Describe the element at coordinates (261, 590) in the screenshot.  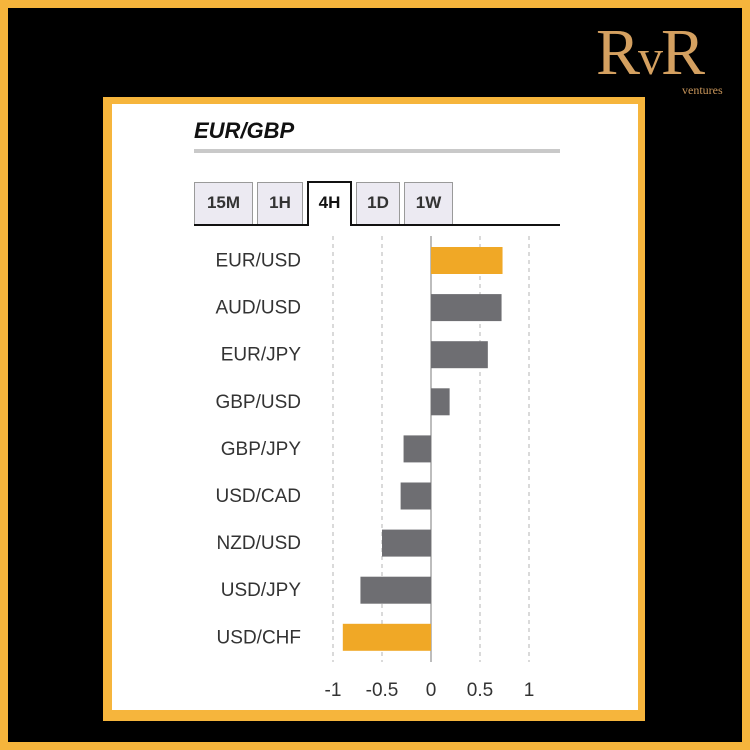
I see `category-label: USD/JPY` at that location.